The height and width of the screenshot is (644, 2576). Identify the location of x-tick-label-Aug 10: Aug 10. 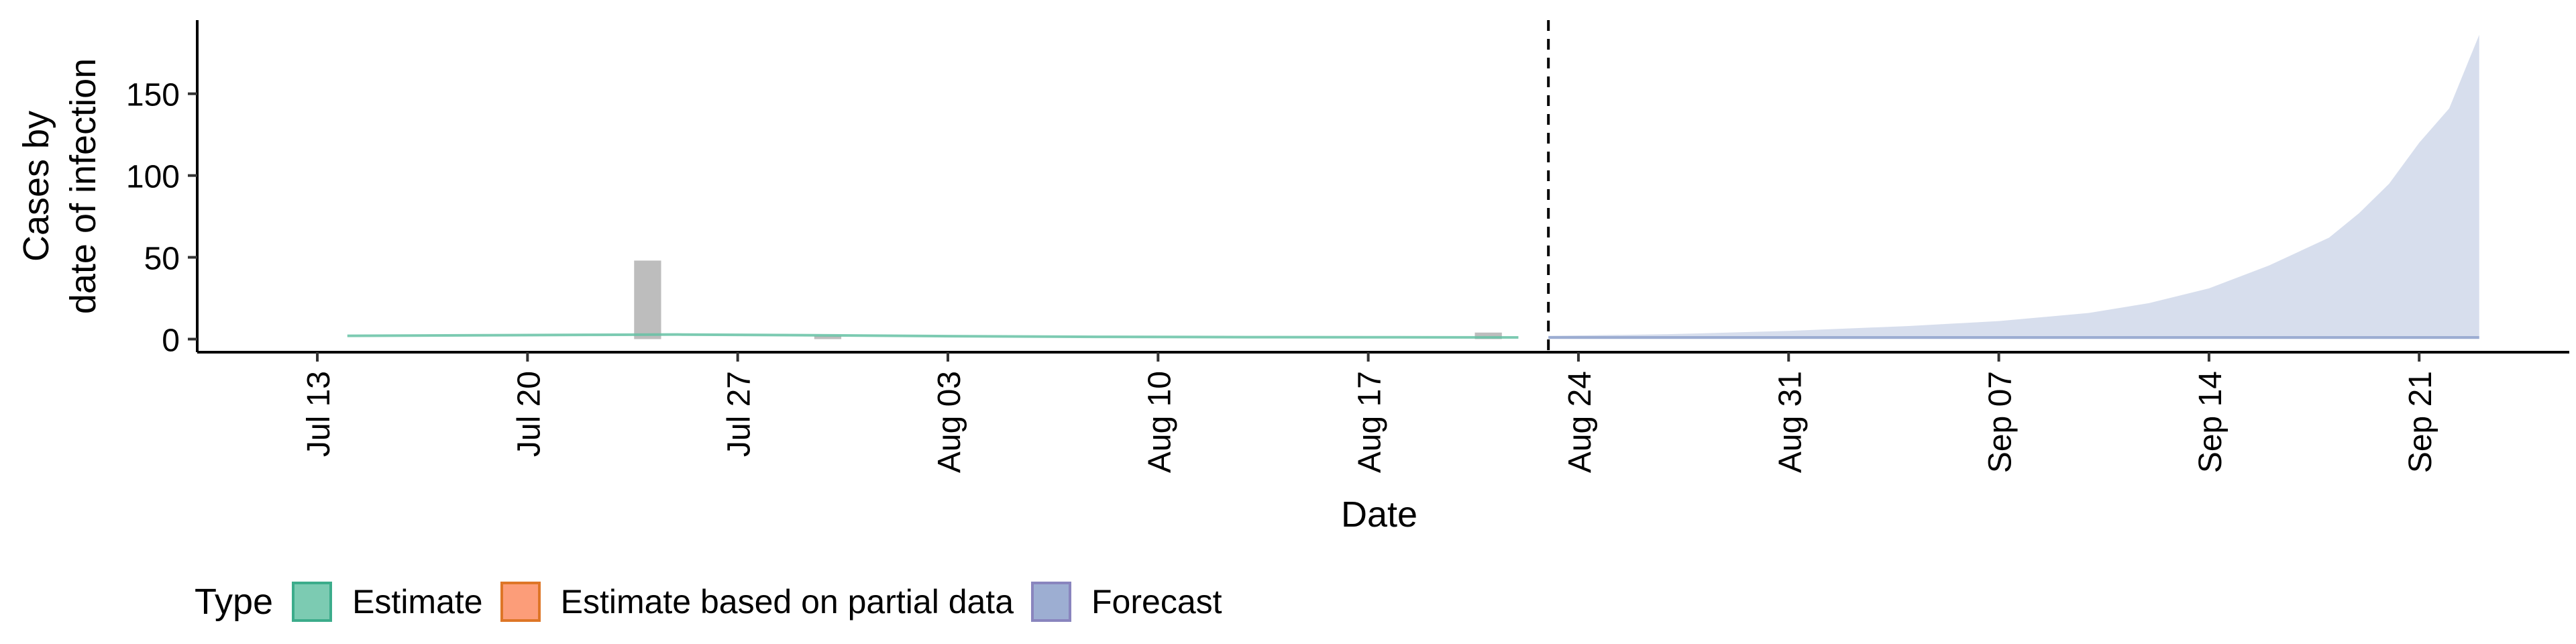
(1159, 422).